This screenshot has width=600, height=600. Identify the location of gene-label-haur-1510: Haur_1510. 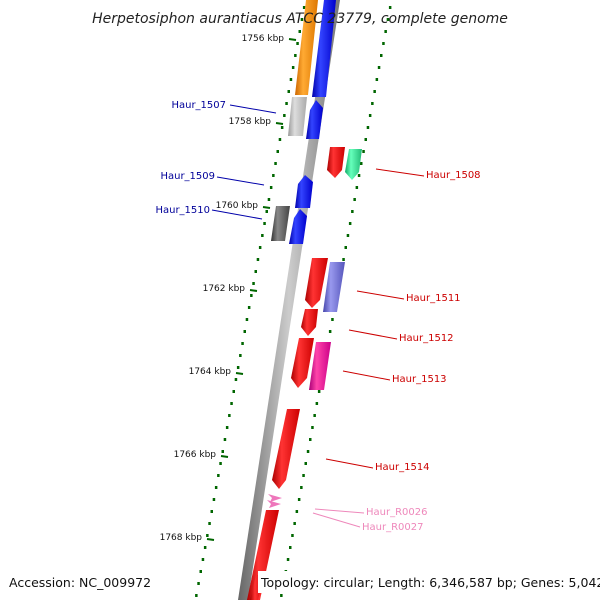
(182, 210).